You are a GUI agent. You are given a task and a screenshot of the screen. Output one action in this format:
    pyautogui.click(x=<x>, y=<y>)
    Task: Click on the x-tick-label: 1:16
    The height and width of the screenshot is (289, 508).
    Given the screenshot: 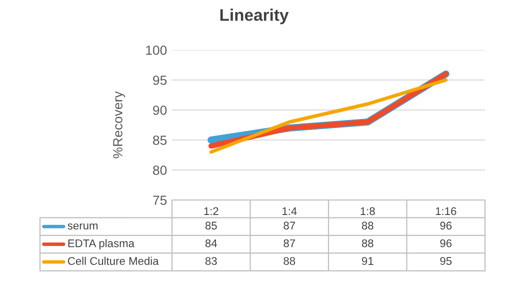 What is the action you would take?
    pyautogui.click(x=446, y=211)
    